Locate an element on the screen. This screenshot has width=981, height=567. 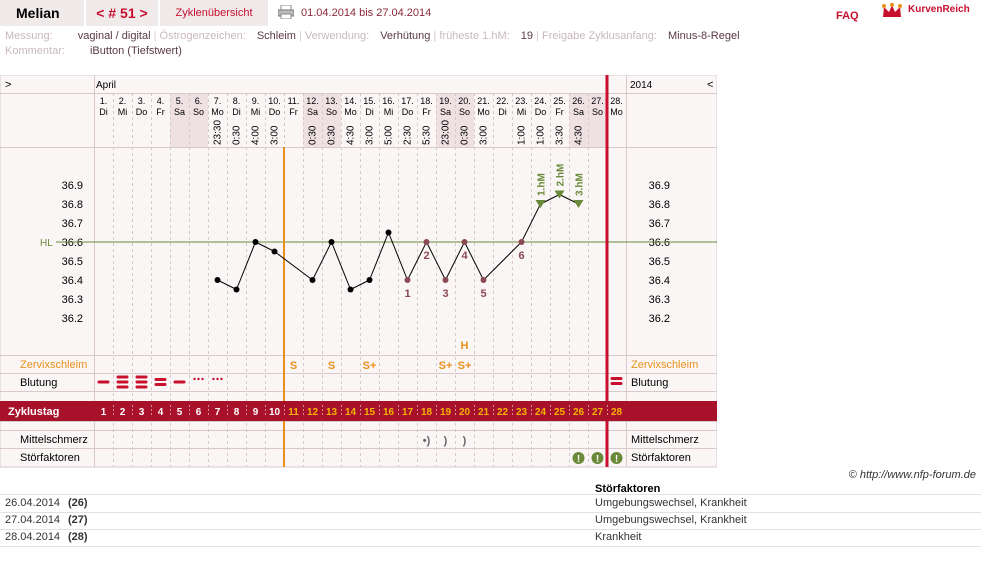
cycle-day-number: 11 is located at coordinates (293, 412).